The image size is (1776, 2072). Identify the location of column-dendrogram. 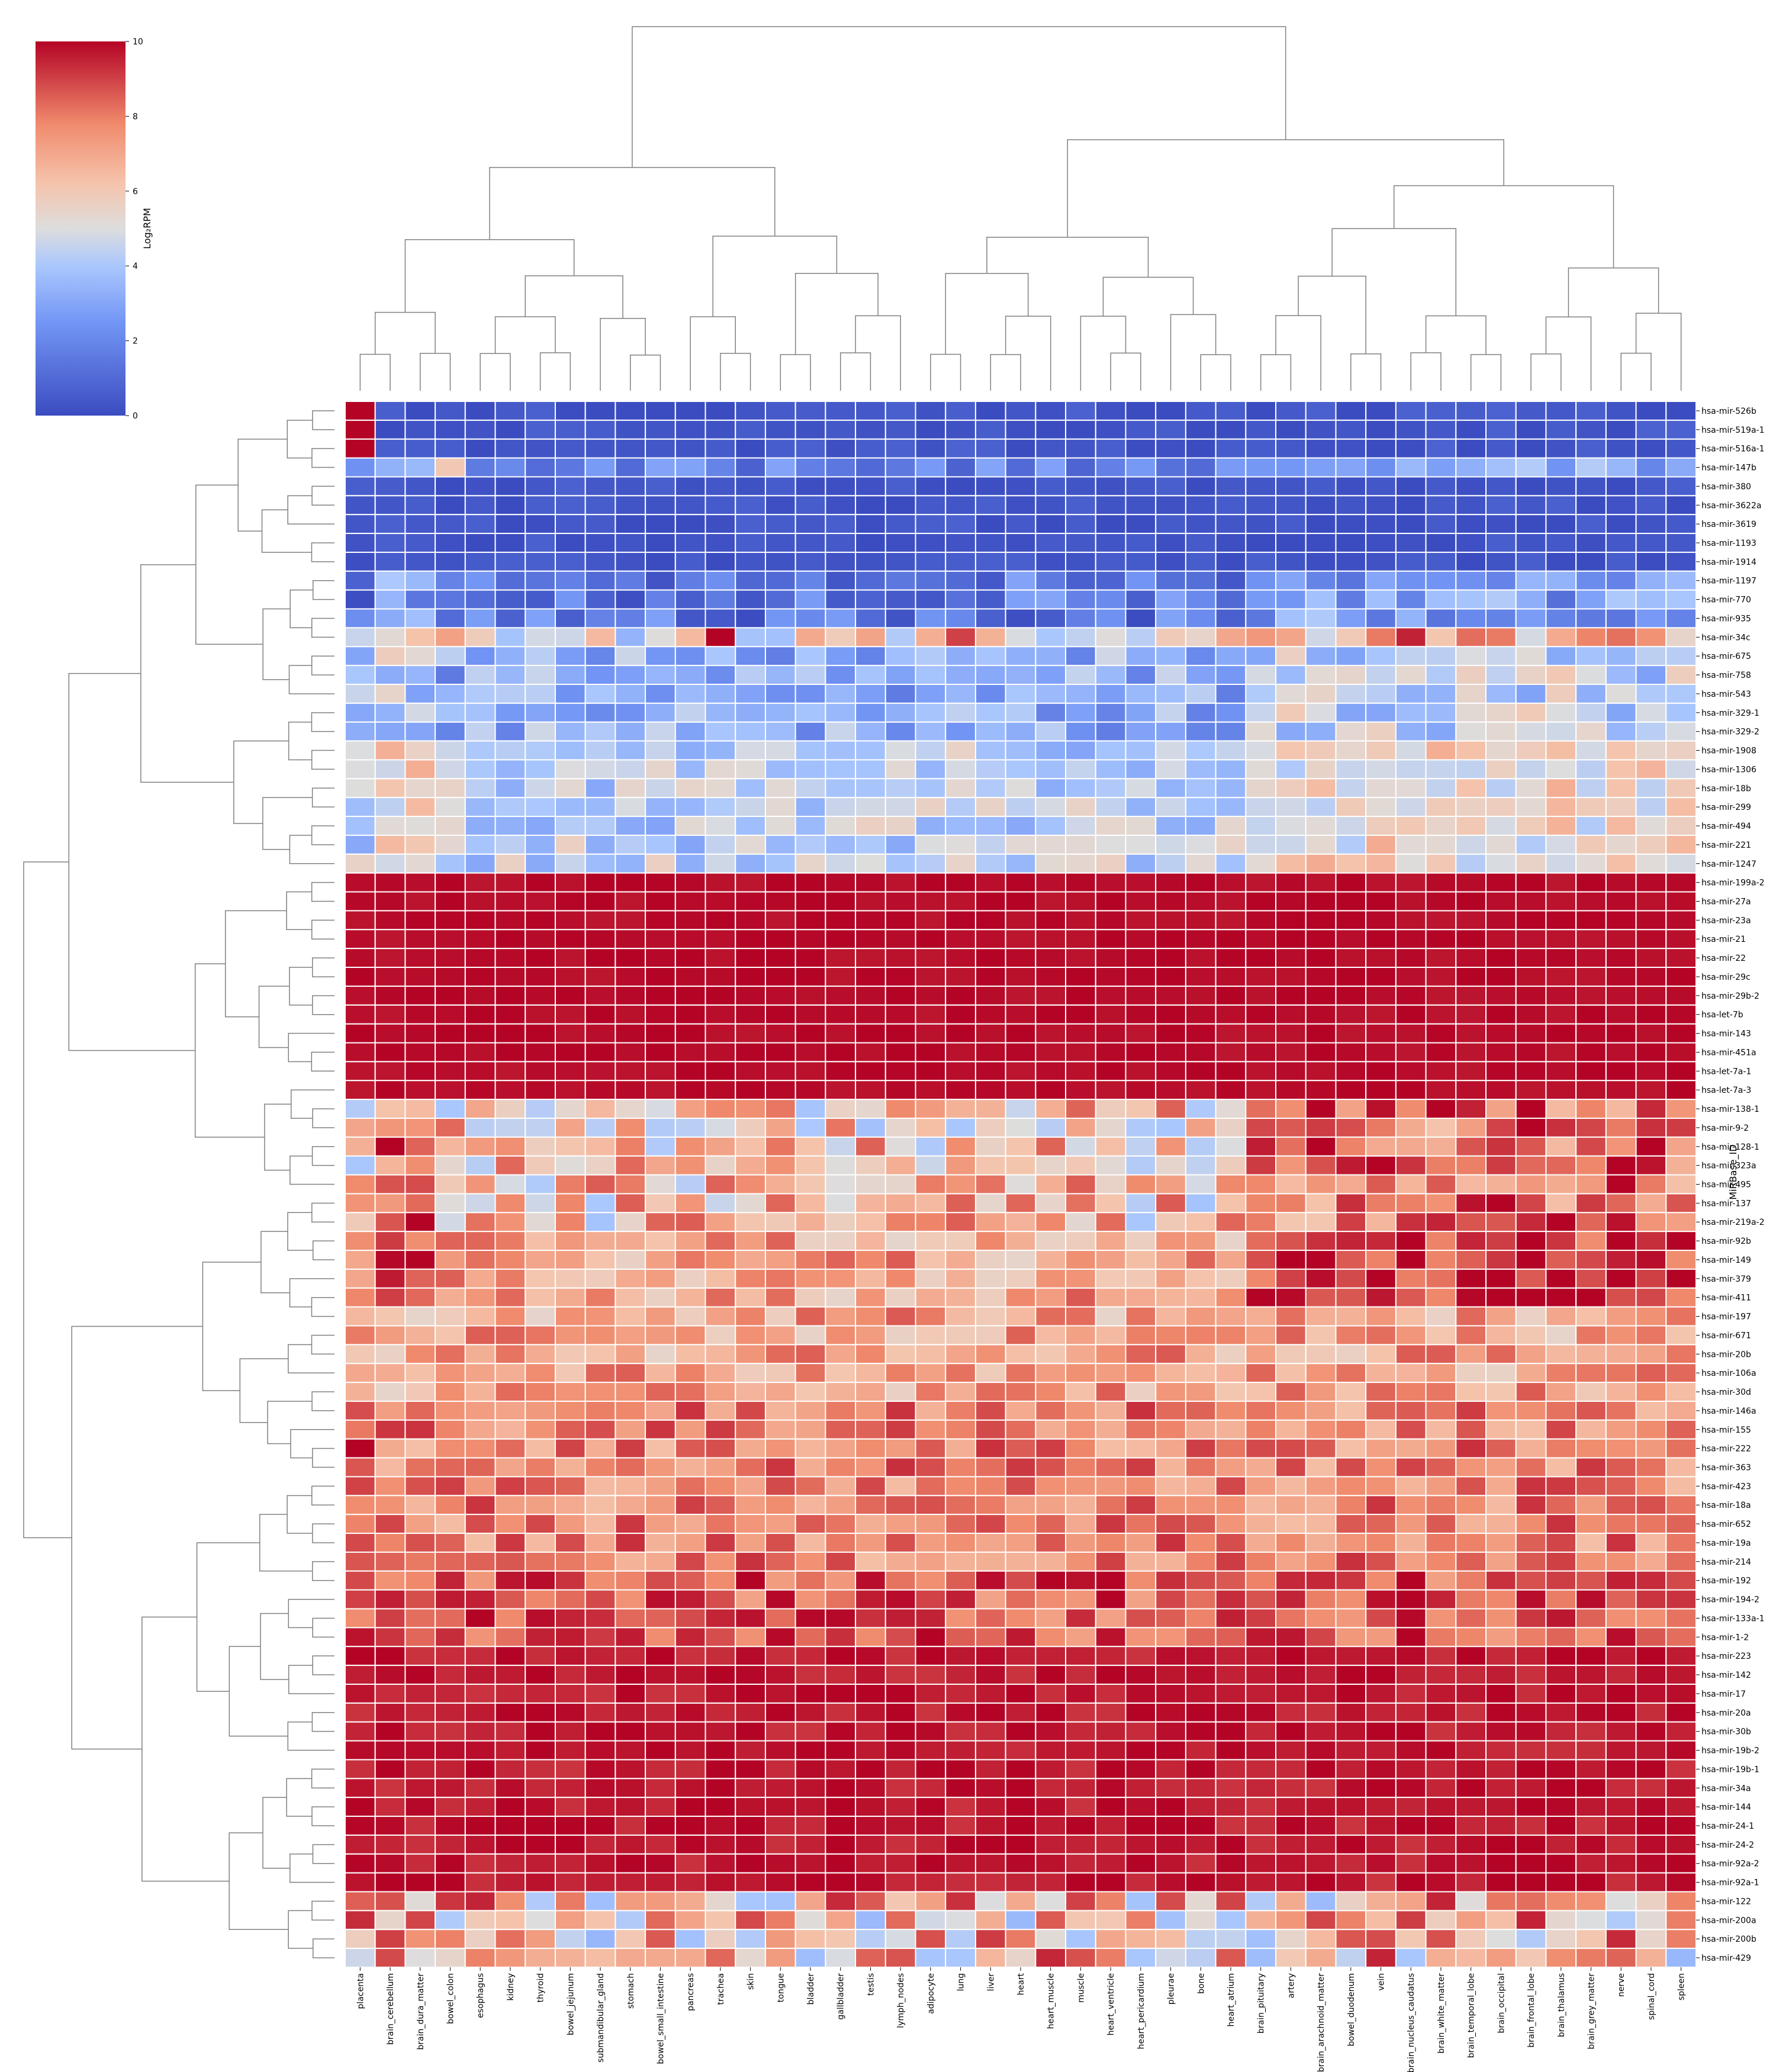
(1020, 208).